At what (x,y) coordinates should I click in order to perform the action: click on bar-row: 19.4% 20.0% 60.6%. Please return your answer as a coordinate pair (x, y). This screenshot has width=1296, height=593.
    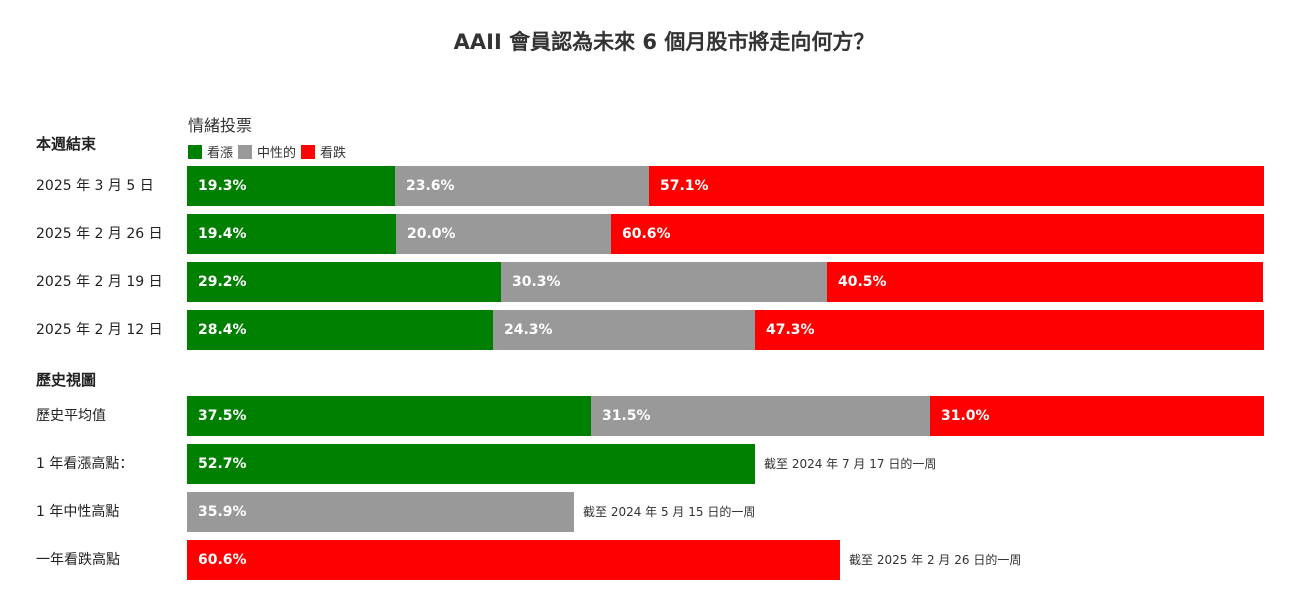
    Looking at the image, I should click on (725, 234).